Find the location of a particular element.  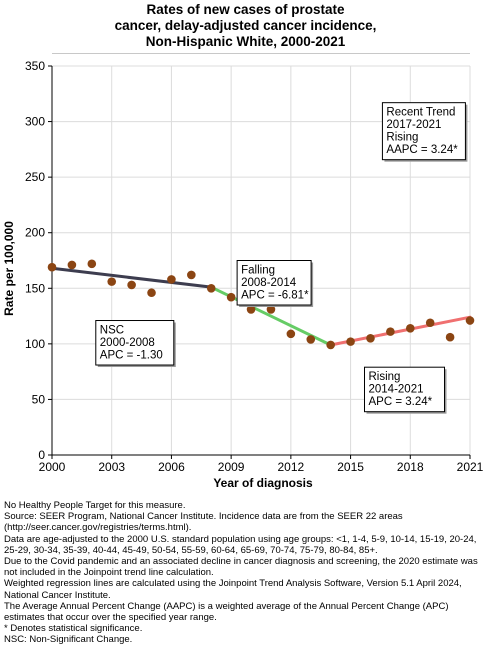

trend-line is located at coordinates (131, 277).